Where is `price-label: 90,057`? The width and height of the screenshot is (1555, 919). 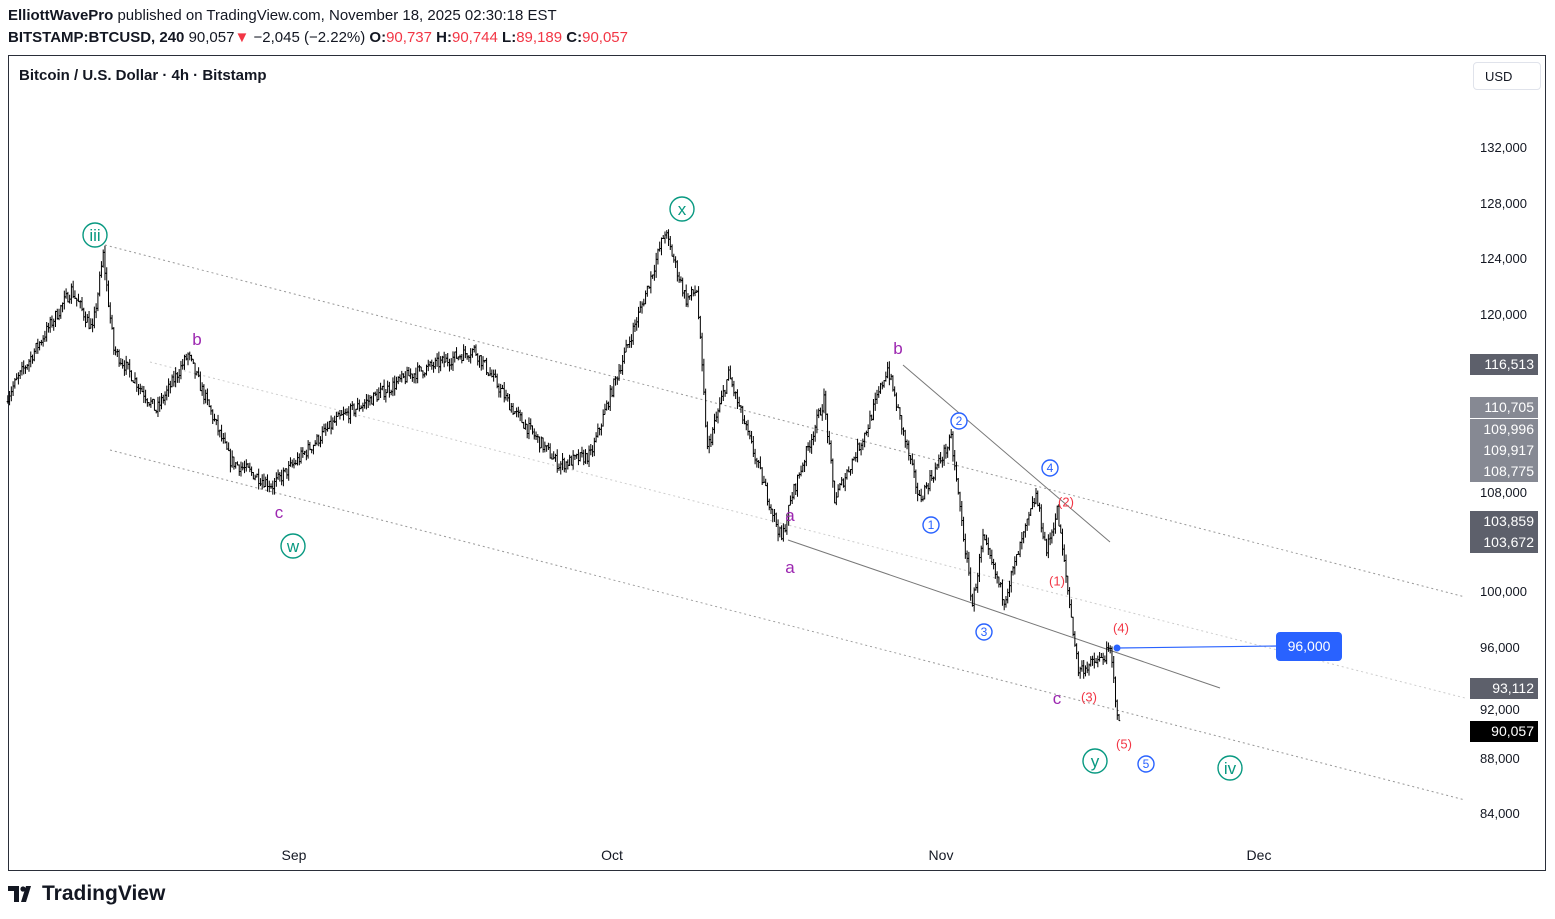
price-label: 90,057 is located at coordinates (1512, 731).